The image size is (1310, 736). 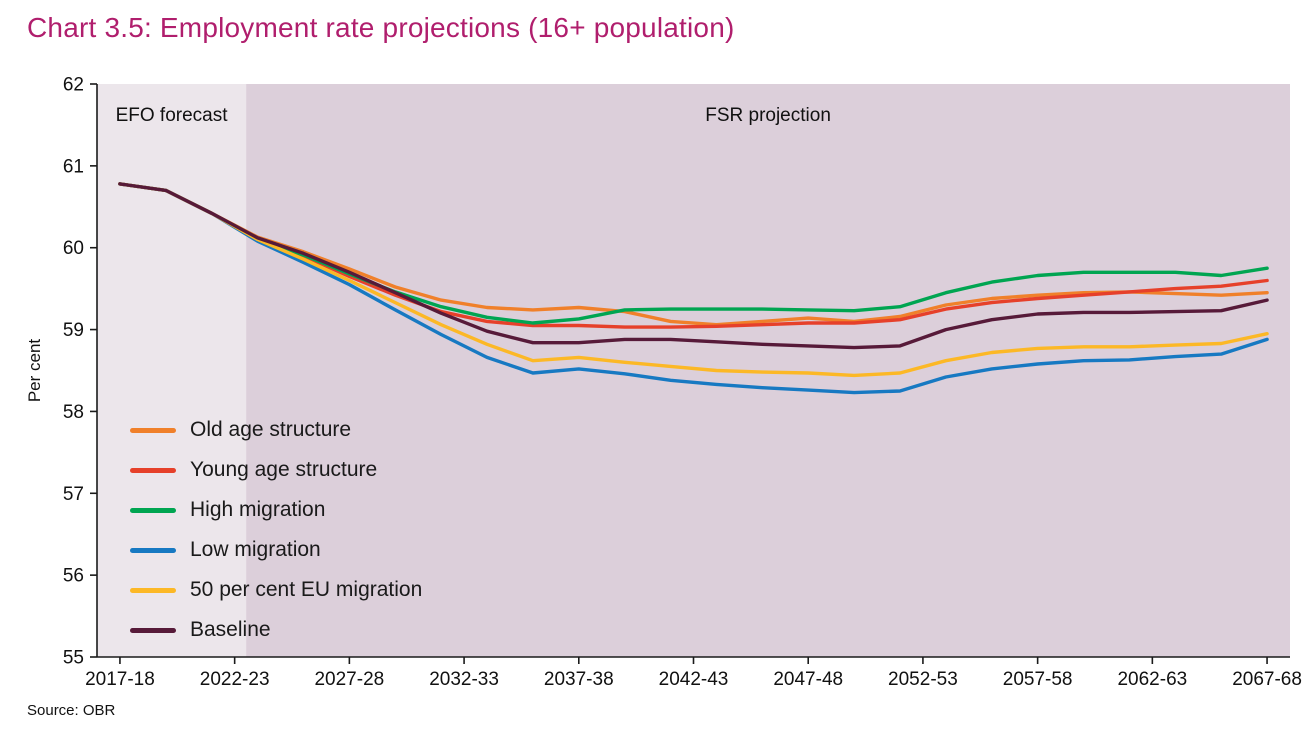 I want to click on x-tick-label: 2047-48, so click(x=808, y=679).